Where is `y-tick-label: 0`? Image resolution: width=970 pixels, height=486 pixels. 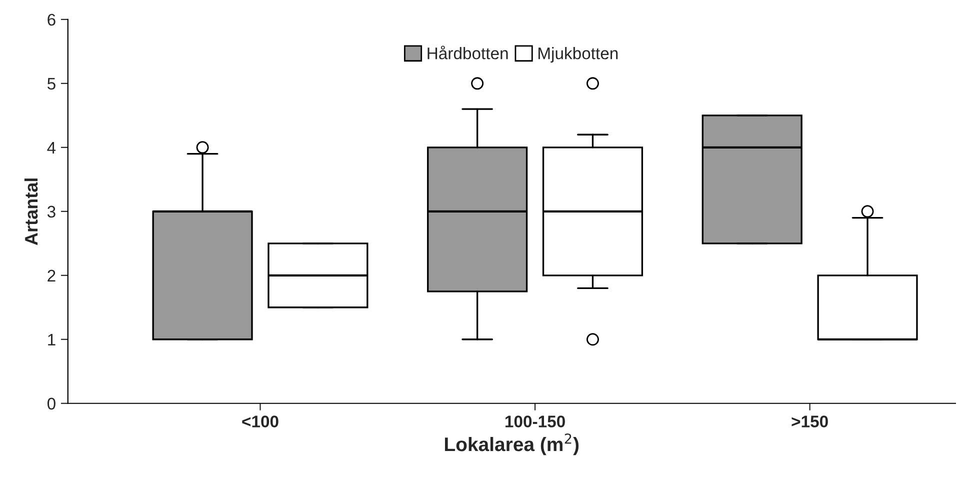 y-tick-label: 0 is located at coordinates (51, 404).